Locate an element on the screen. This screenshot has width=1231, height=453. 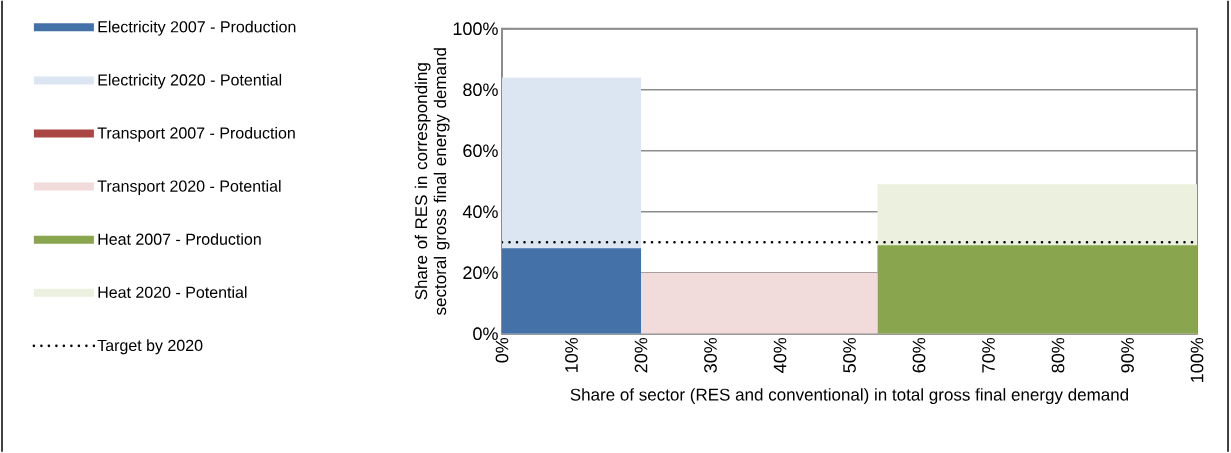
x-axis-title: Share of sector (RES and conventional) in total gross final energy demand is located at coordinates (849, 396).